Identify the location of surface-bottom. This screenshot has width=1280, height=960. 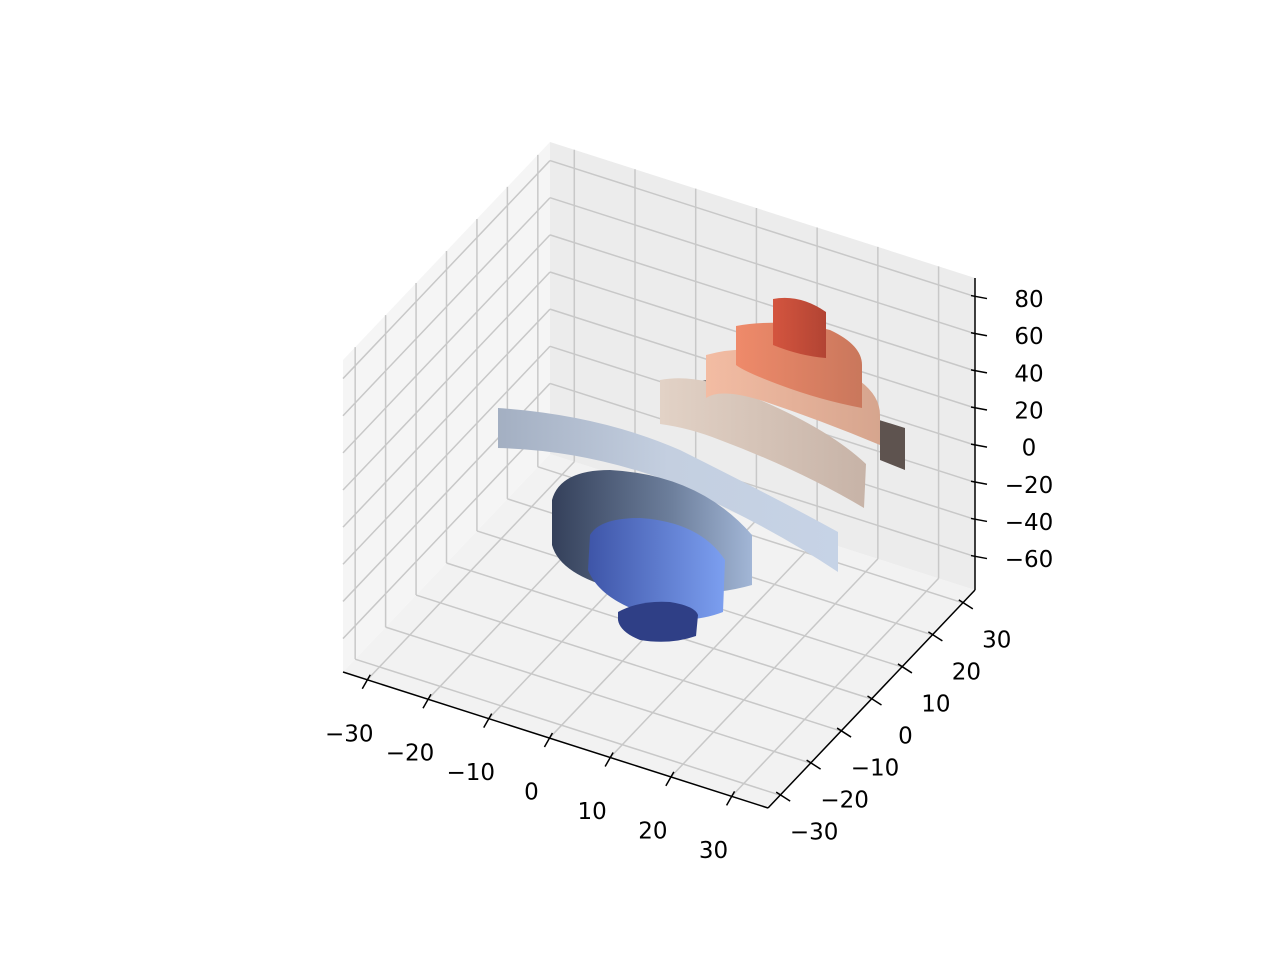
(658, 621).